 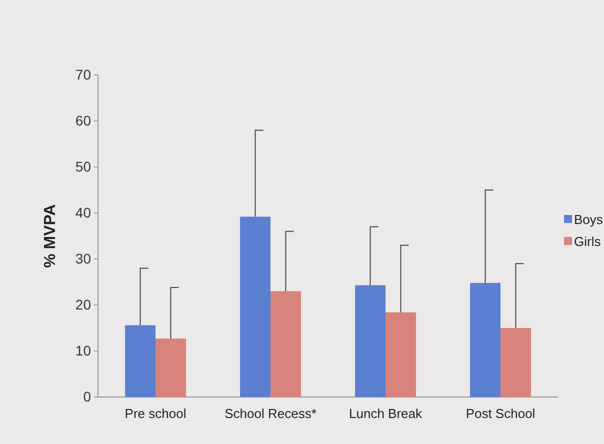 What do you see at coordinates (588, 241) in the screenshot?
I see `legend-label: Girls` at bounding box center [588, 241].